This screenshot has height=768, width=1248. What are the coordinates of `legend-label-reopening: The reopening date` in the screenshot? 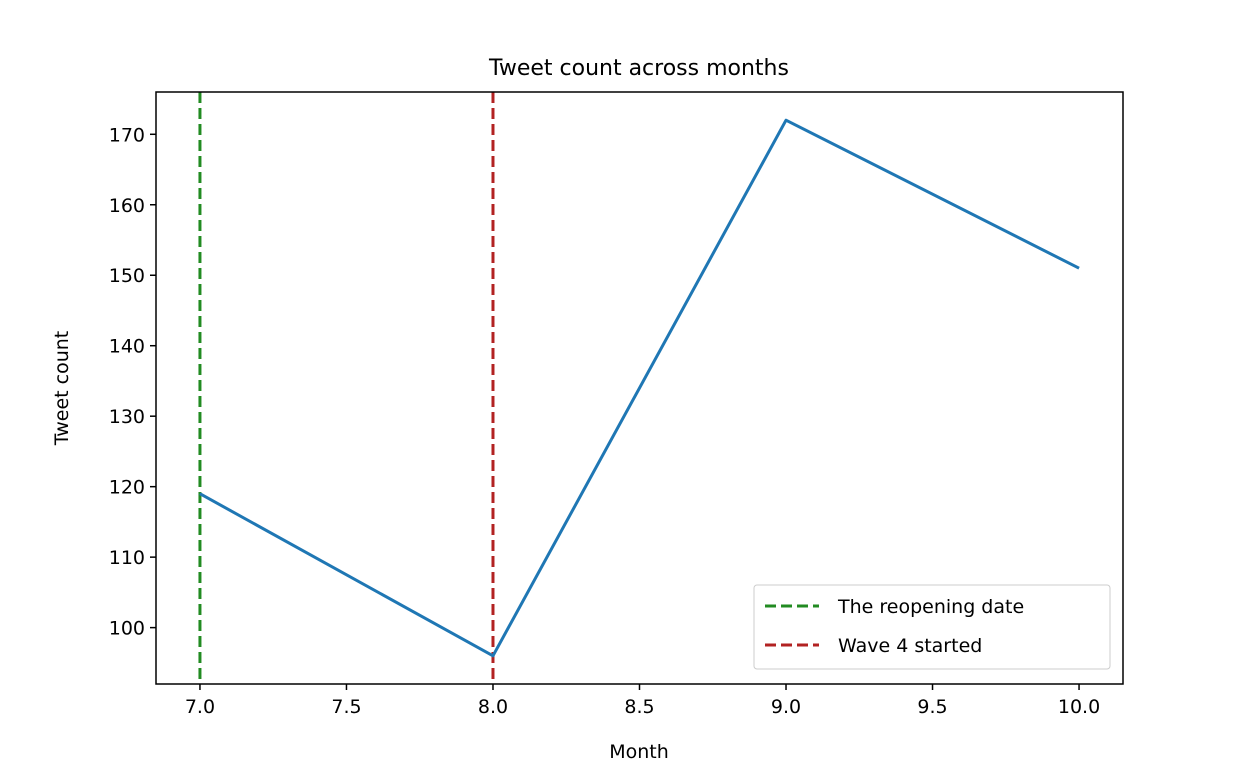 It's located at (930, 607).